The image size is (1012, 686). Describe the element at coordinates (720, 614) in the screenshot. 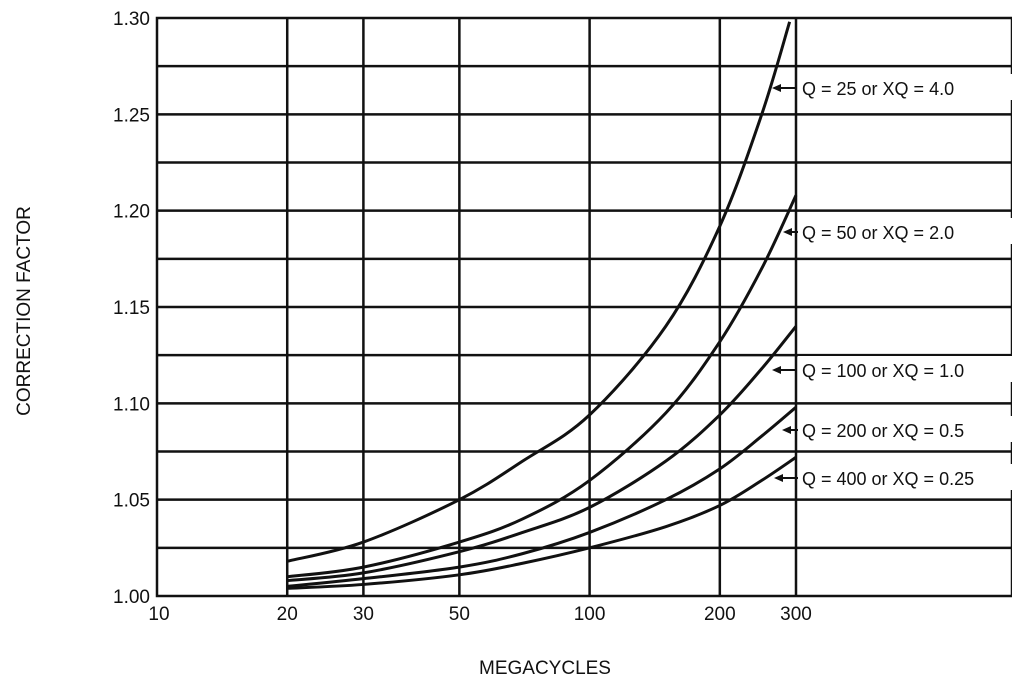

I see `x-tick-label: 200` at that location.